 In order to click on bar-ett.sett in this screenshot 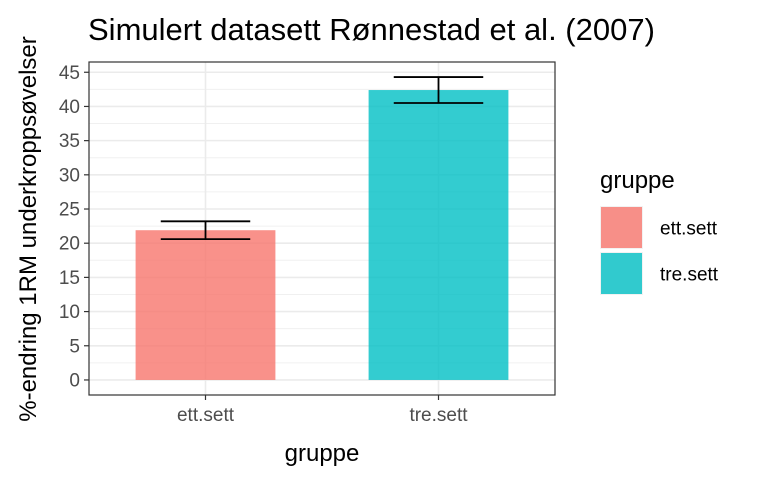, I will do `click(205, 305)`.